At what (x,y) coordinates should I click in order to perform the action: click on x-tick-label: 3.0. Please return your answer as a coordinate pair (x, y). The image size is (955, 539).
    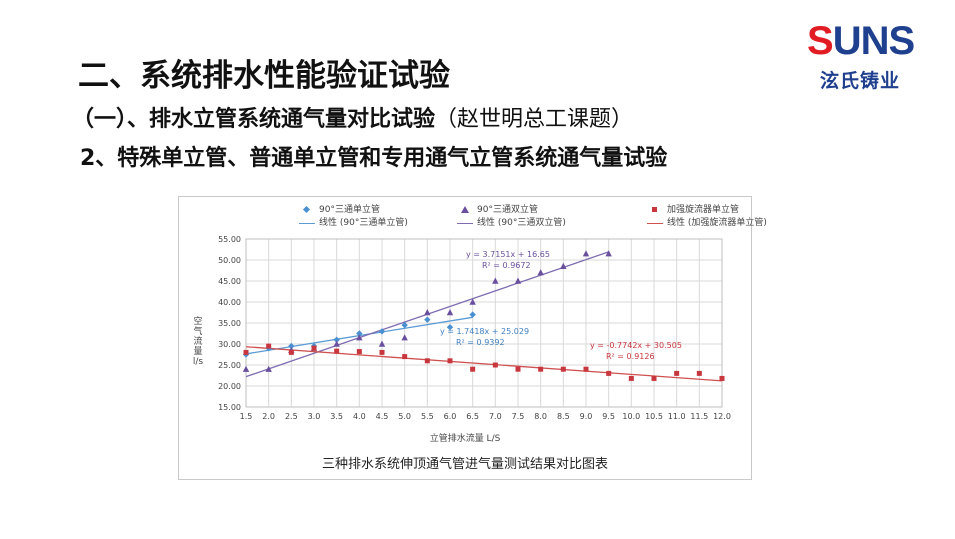
    Looking at the image, I should click on (314, 416).